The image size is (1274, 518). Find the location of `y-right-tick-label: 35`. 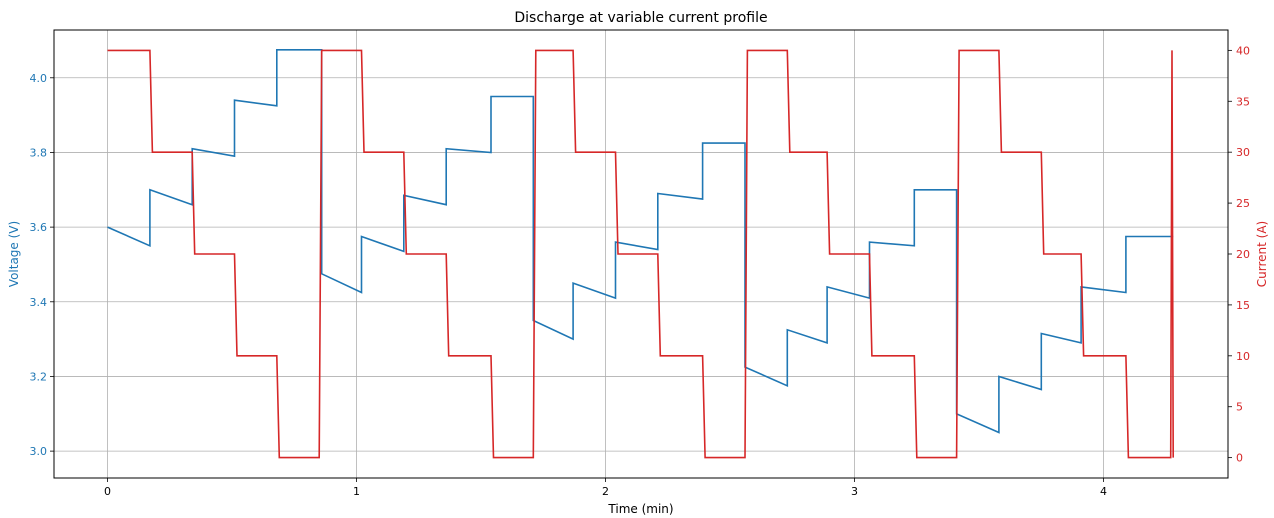

y-right-tick-label: 35 is located at coordinates (1243, 101).